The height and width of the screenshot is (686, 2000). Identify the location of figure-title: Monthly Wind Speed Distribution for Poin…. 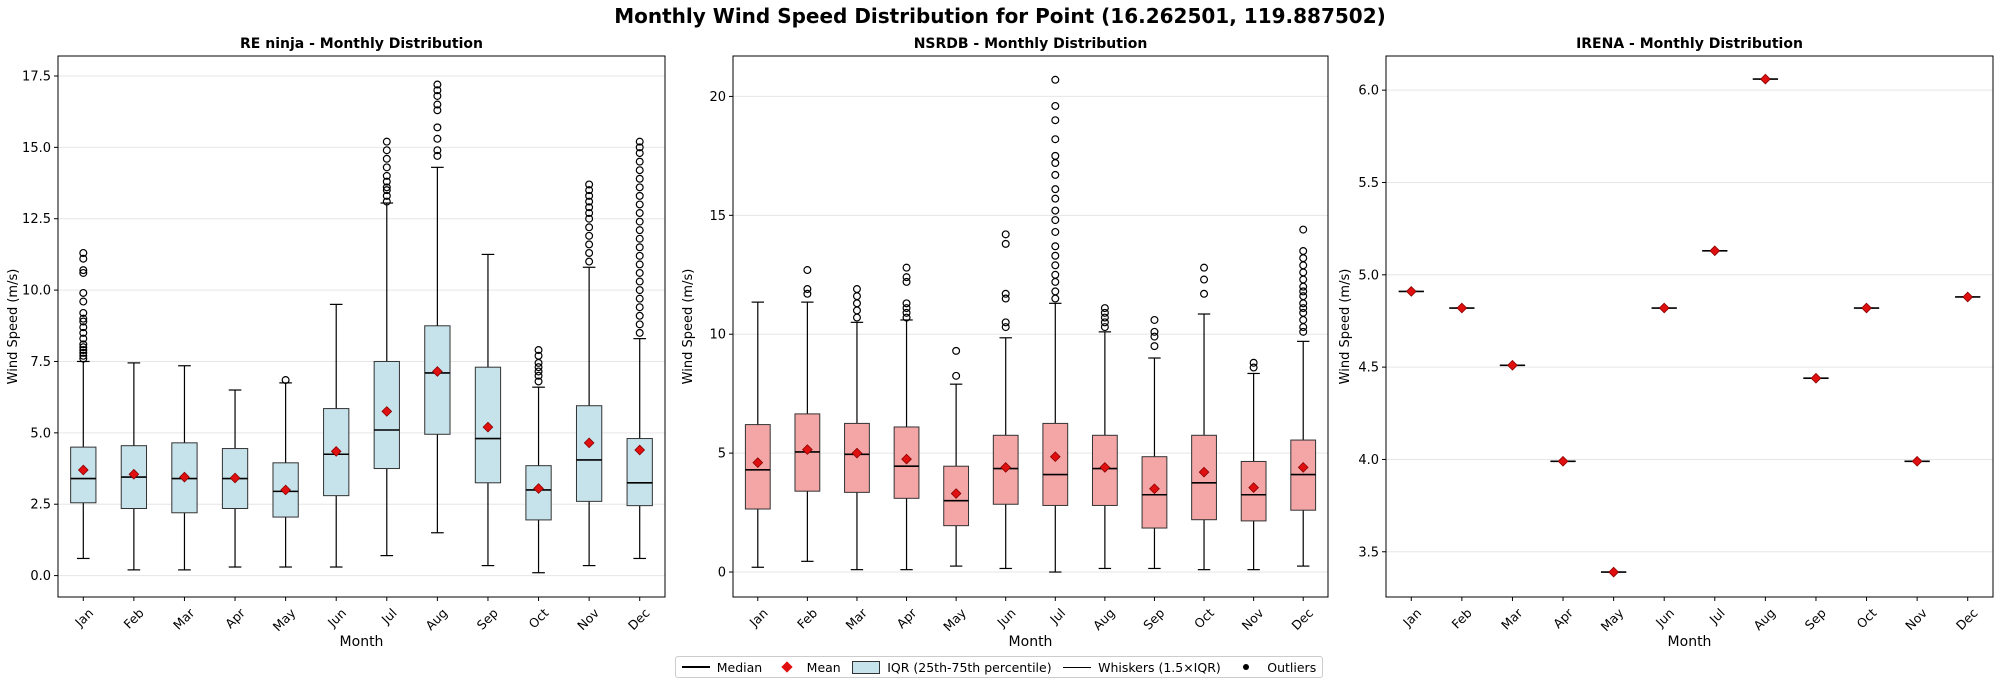
(1000, 16).